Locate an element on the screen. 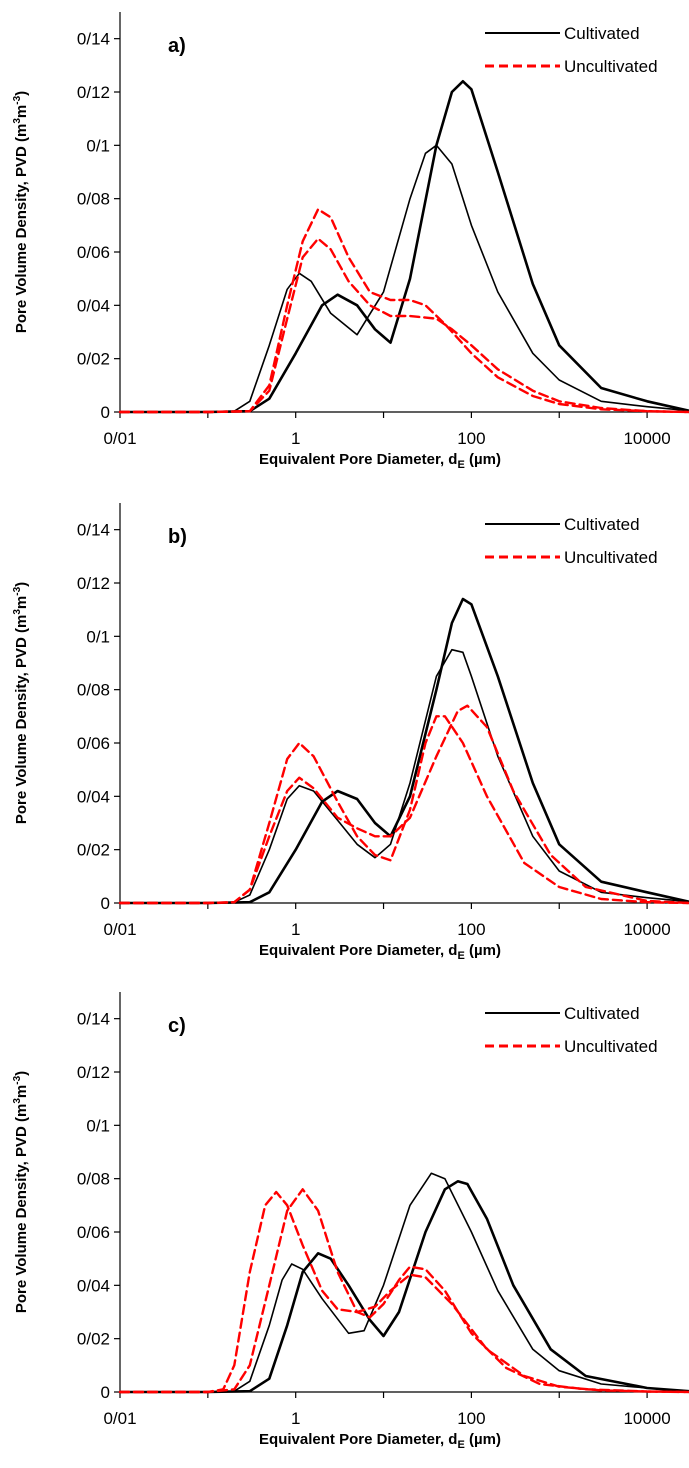  panel-label: c) is located at coordinates (177, 1026).